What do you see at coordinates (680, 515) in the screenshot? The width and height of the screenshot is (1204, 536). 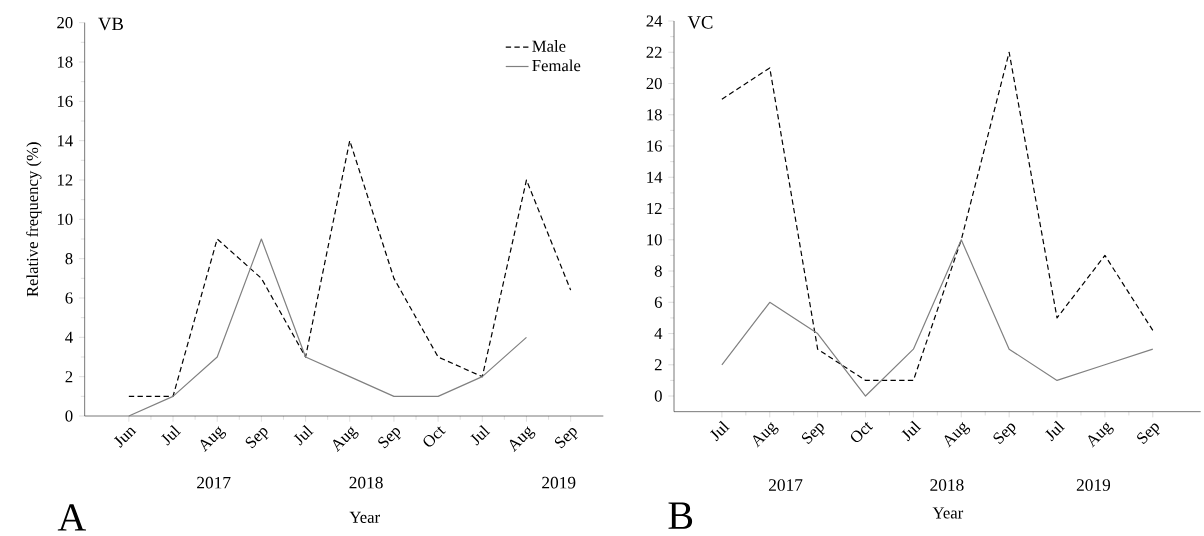 I see `text: B` at bounding box center [680, 515].